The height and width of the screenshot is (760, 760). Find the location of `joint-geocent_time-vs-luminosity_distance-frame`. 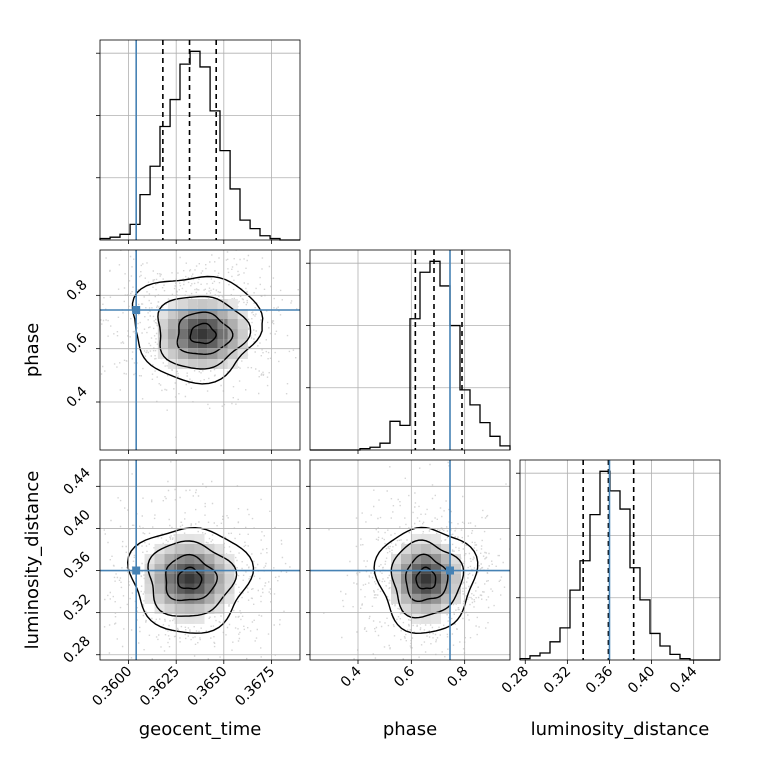

joint-geocent_time-vs-luminosity_distance-frame is located at coordinates (200, 560).